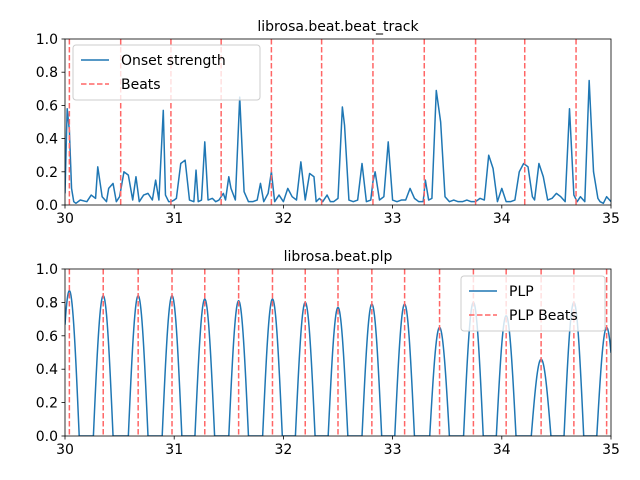 Image resolution: width=640 pixels, height=480 pixels. Describe the element at coordinates (338, 257) in the screenshot. I see `chart-title: librosa.beat.plp` at that location.